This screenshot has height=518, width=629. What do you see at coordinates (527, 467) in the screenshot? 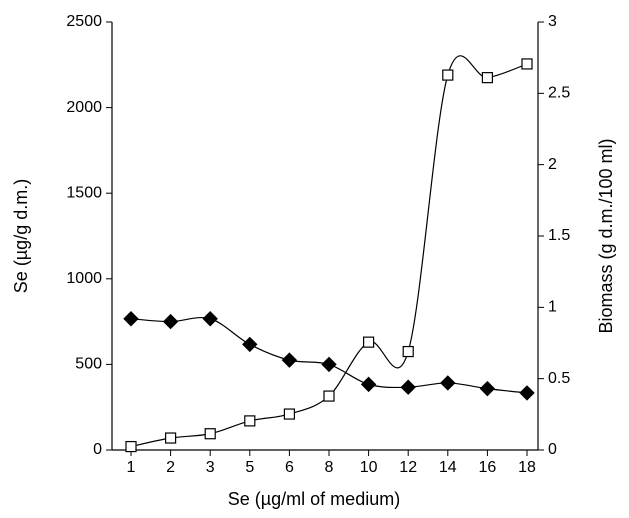
I see `x-tick-label: 18` at bounding box center [527, 467].